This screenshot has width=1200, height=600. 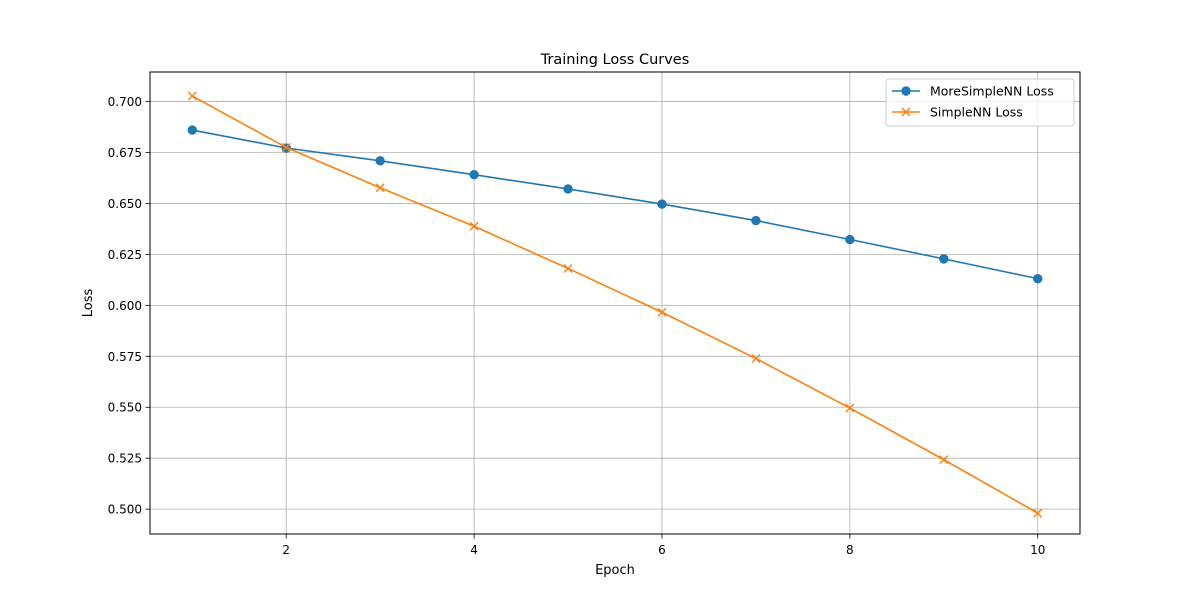 What do you see at coordinates (615, 60) in the screenshot?
I see `chart-title: Training Loss Curves` at bounding box center [615, 60].